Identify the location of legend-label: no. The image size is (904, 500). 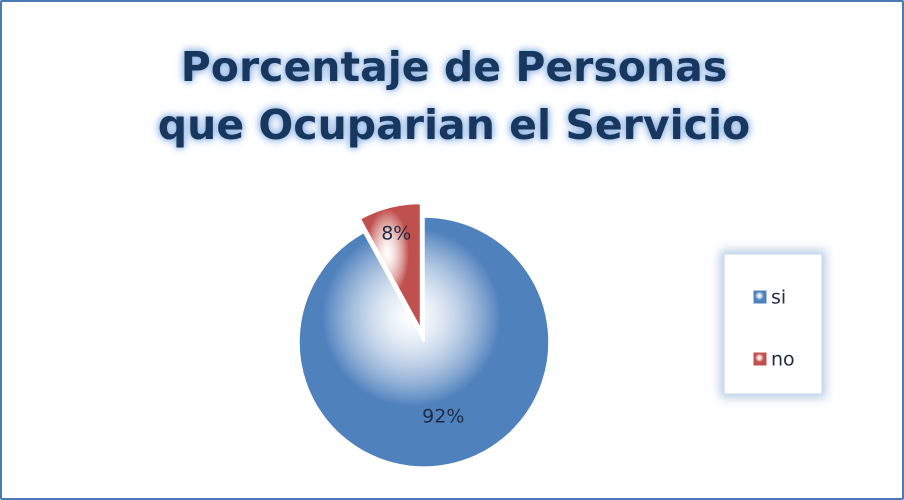
(783, 360).